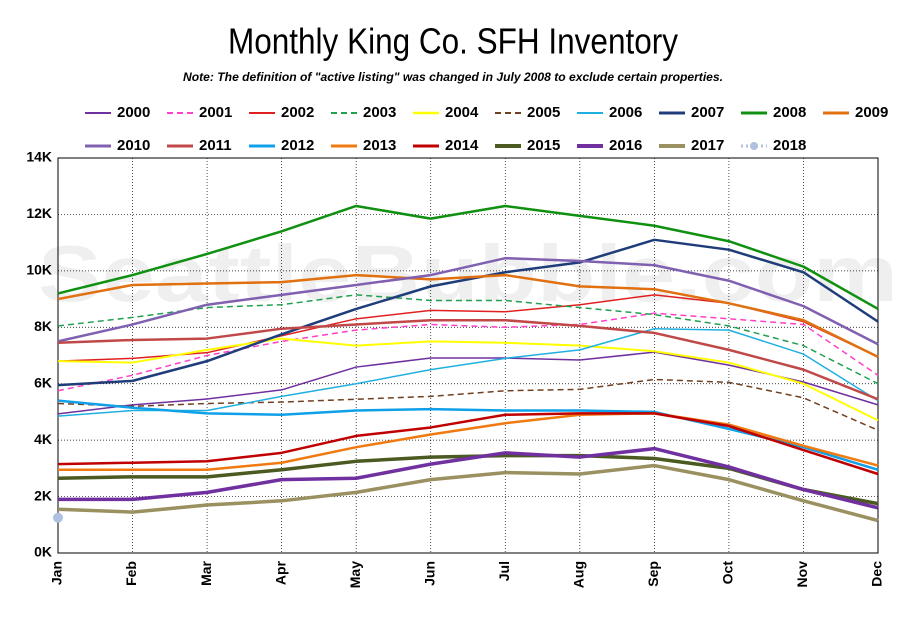 This screenshot has height=618, width=907. What do you see at coordinates (355, 574) in the screenshot?
I see `x-tick-label: May` at bounding box center [355, 574].